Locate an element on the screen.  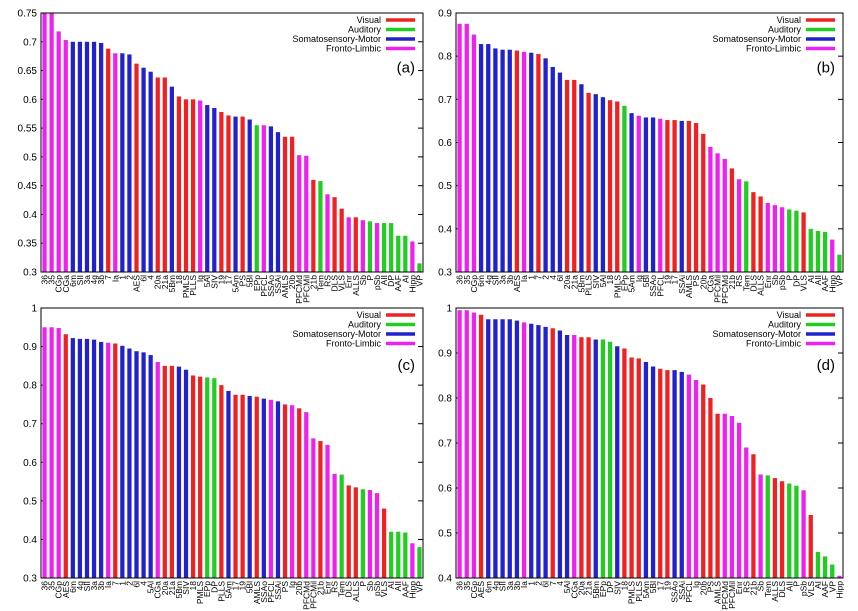
x-tick-label: ALLS is located at coordinates (356, 285).